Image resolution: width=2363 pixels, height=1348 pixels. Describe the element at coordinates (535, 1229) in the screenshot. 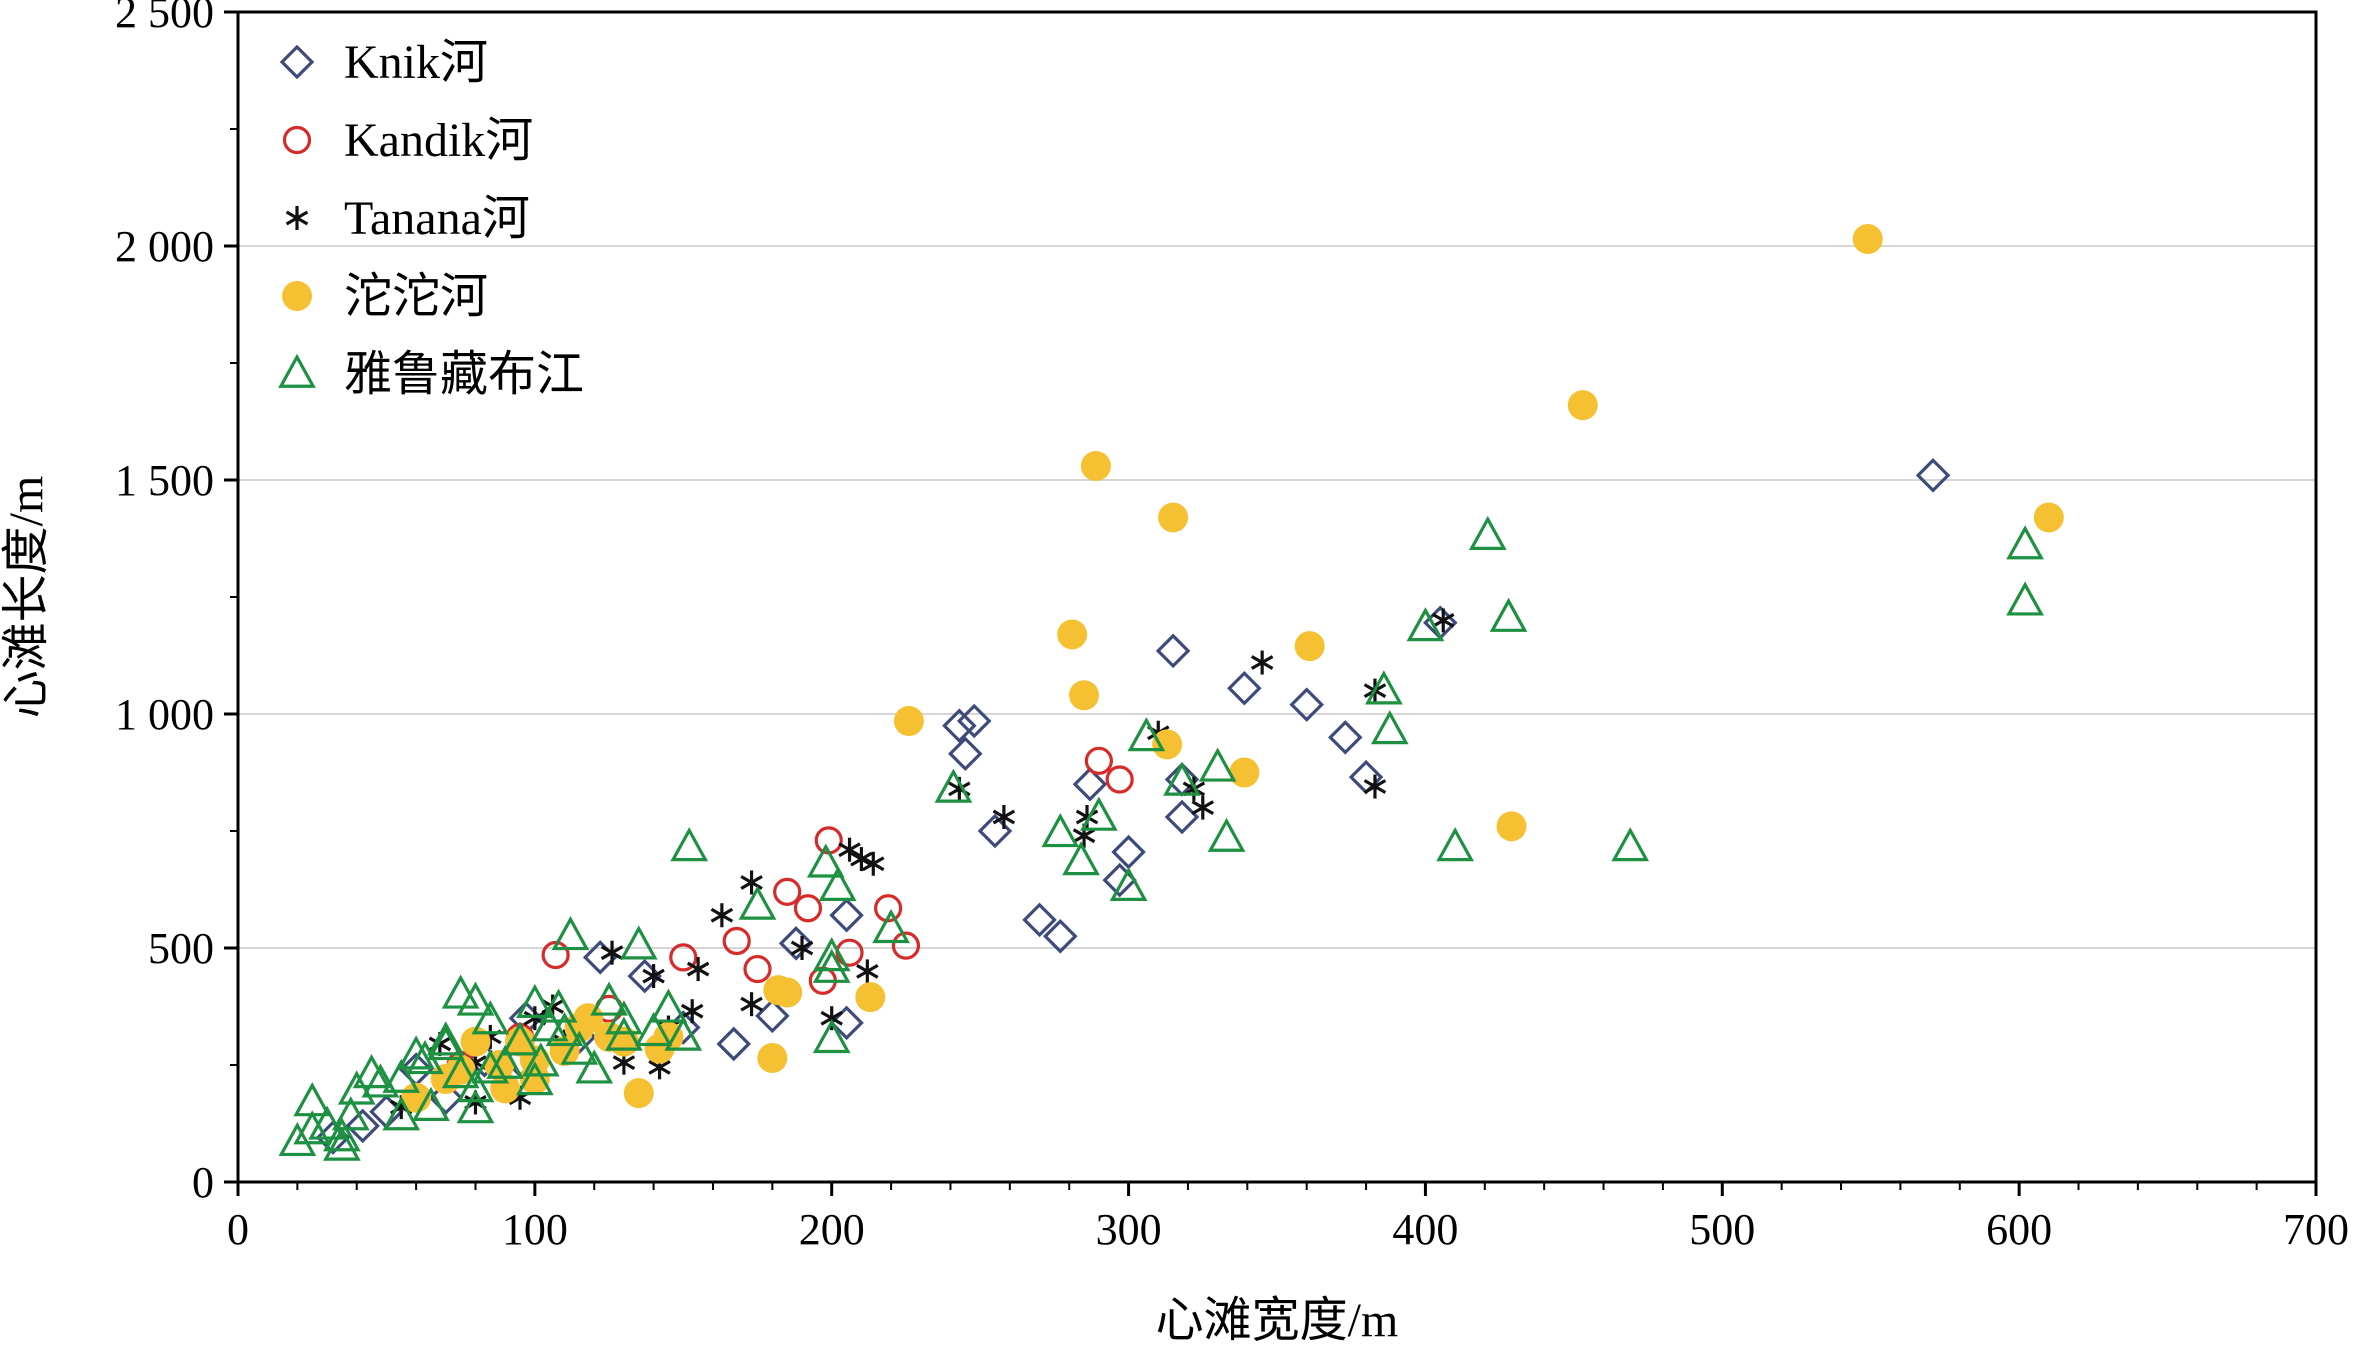

I see `x-tick-label-1: 100` at that location.